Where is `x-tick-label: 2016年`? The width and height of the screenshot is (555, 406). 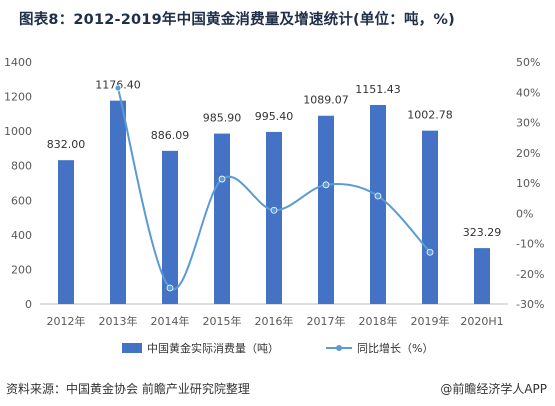 x-tick-label: 2016年 is located at coordinates (274, 321).